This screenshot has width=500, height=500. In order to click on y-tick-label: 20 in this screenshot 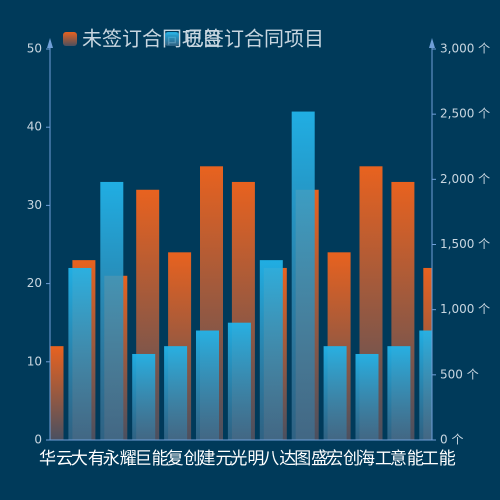, I will do `click(34, 283)`.